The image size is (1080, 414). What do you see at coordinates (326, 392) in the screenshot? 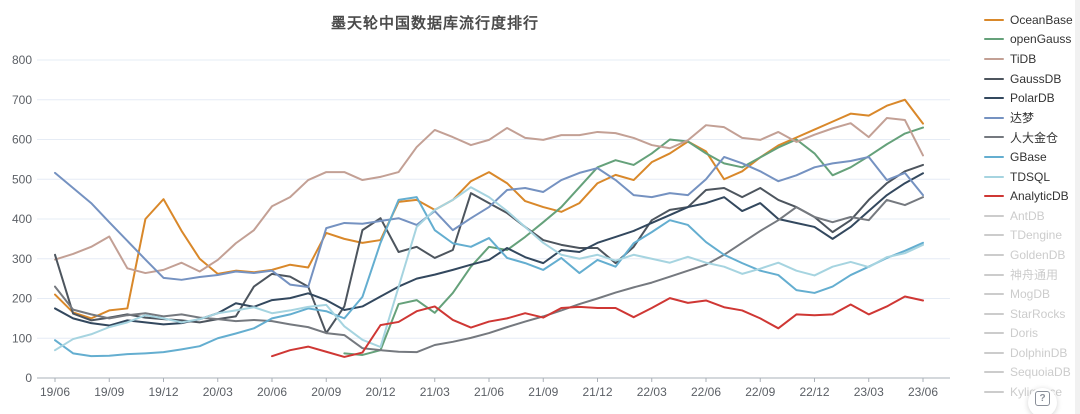
I see `x-axis-tick-label: 20/09` at bounding box center [326, 392].